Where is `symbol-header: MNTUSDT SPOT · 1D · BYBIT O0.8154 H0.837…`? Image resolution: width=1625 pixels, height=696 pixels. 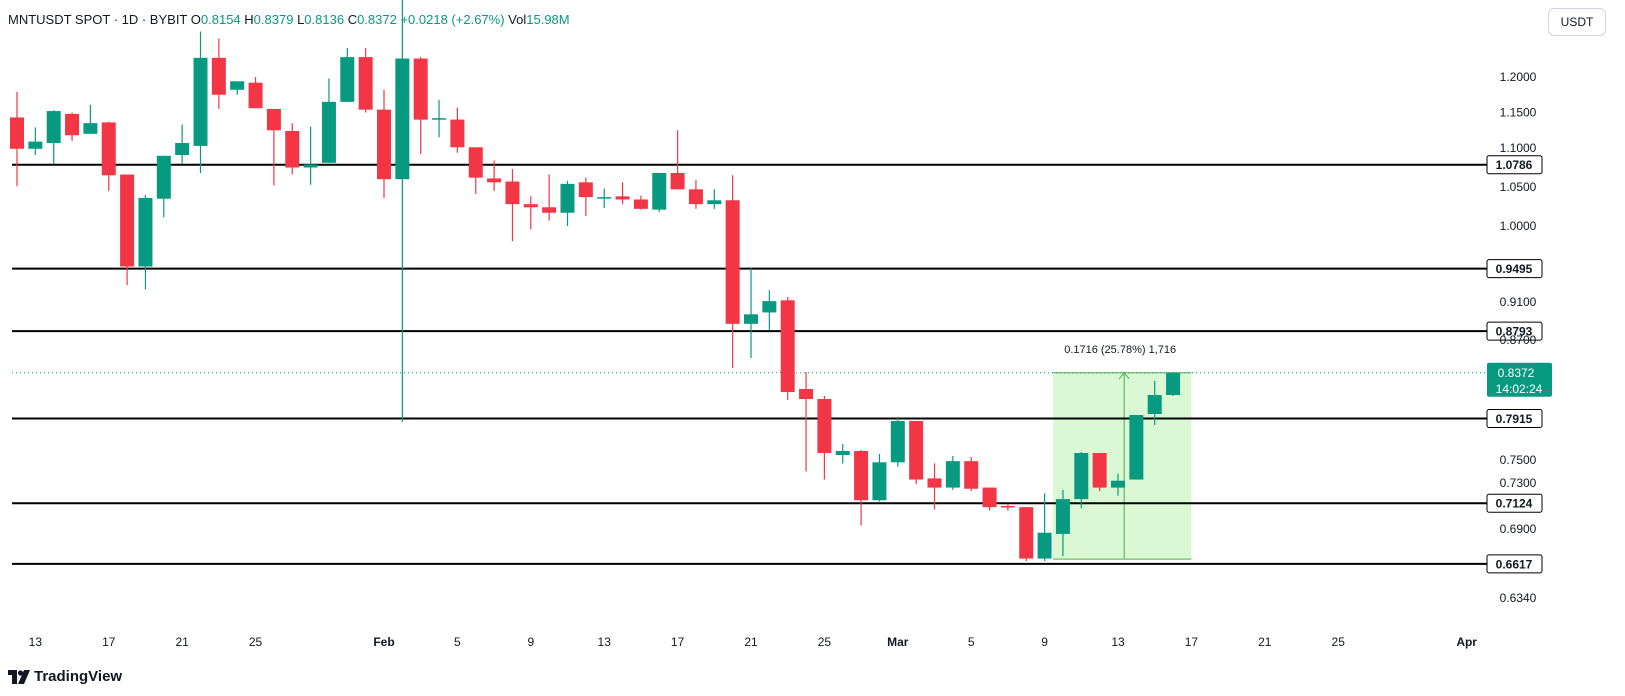 symbol-header: MNTUSDT SPOT · 1D · BYBIT O0.8154 H0.837… is located at coordinates (289, 19).